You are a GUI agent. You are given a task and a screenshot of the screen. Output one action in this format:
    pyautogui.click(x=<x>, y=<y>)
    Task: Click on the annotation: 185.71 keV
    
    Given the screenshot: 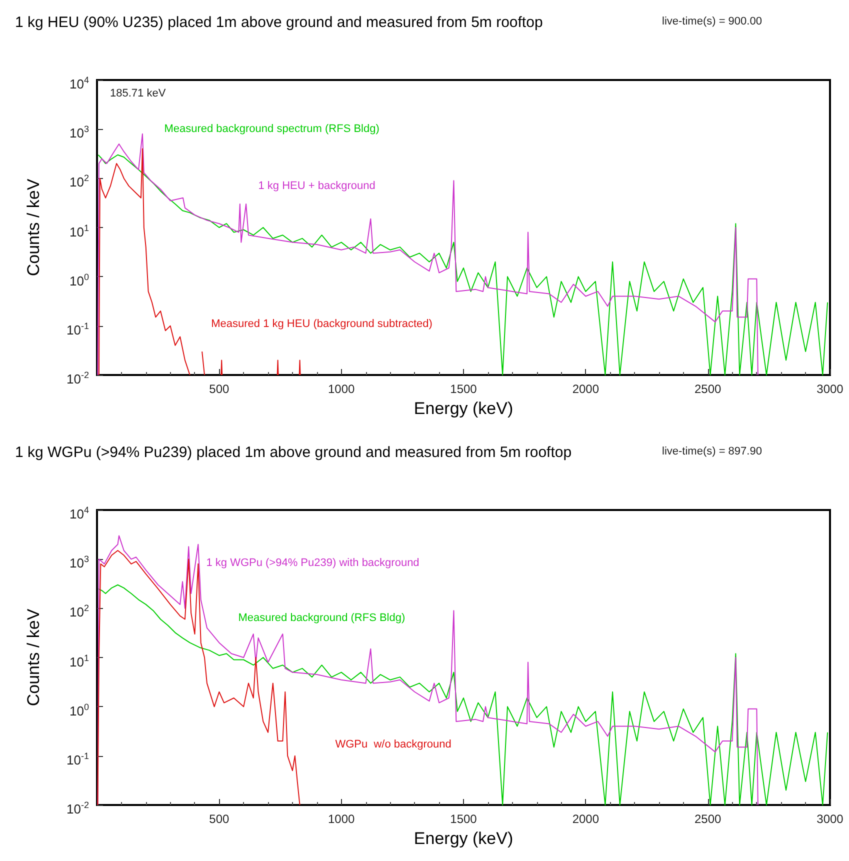 What is the action you would take?
    pyautogui.click(x=138, y=94)
    